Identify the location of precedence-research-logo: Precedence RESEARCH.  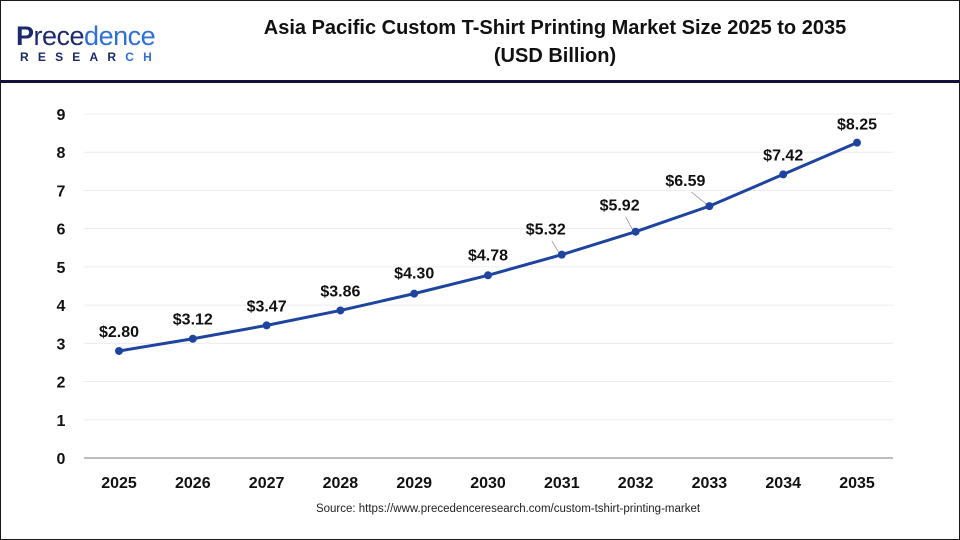
(88, 42).